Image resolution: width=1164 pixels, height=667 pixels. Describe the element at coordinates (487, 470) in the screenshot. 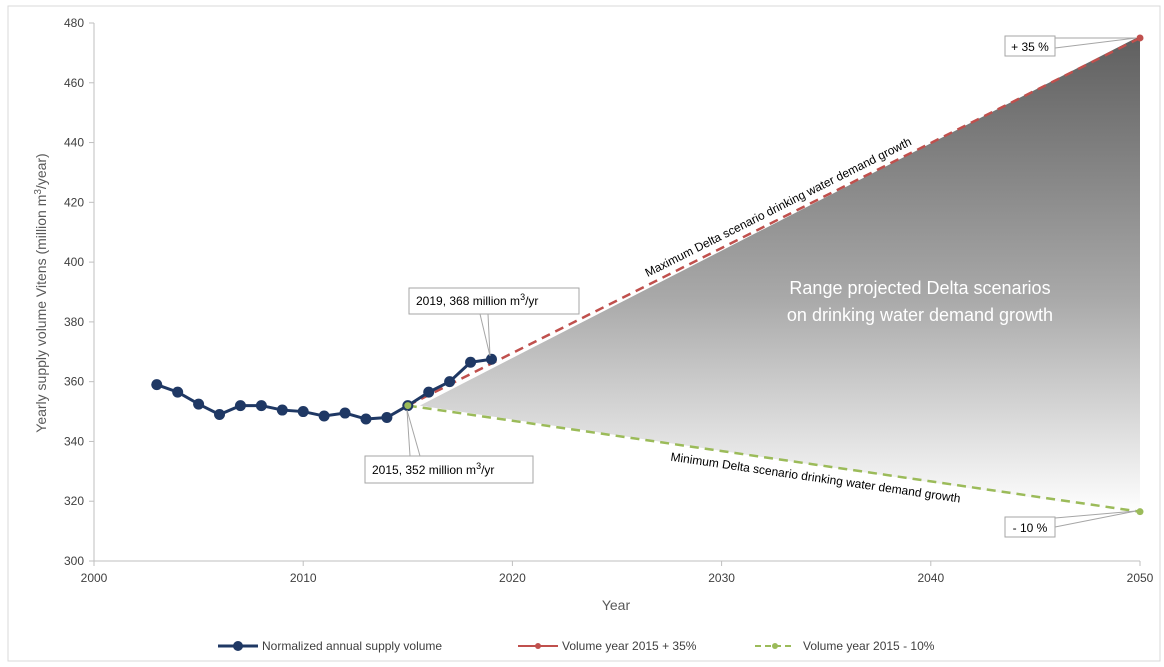

I see `callout-2015-suffix: /yr` at that location.